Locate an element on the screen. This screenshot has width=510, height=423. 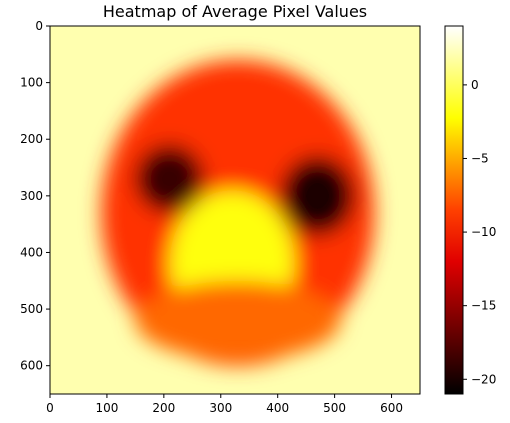
y-tick-label: 100 is located at coordinates (31, 83).